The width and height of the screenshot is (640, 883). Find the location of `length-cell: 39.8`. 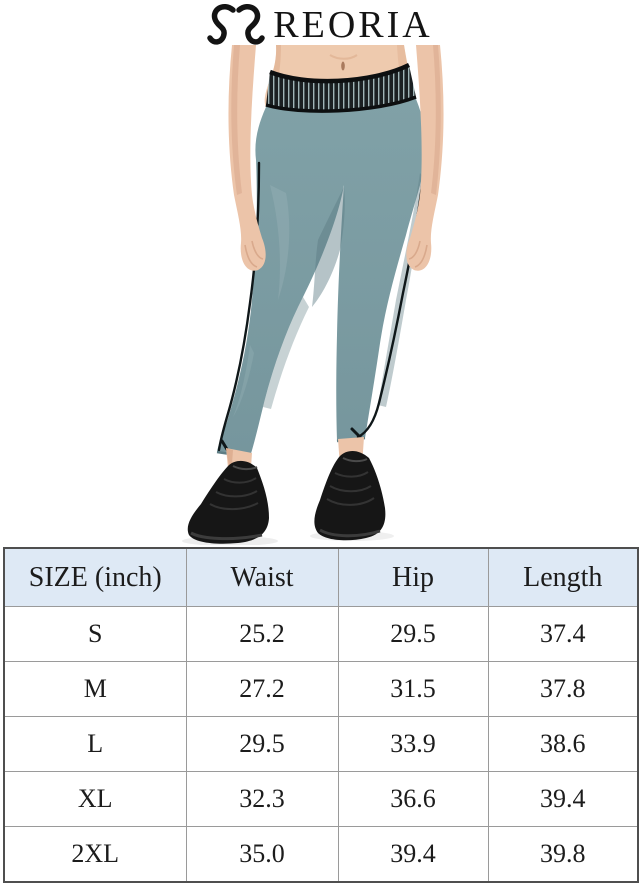

length-cell: 39.8 is located at coordinates (563, 854).